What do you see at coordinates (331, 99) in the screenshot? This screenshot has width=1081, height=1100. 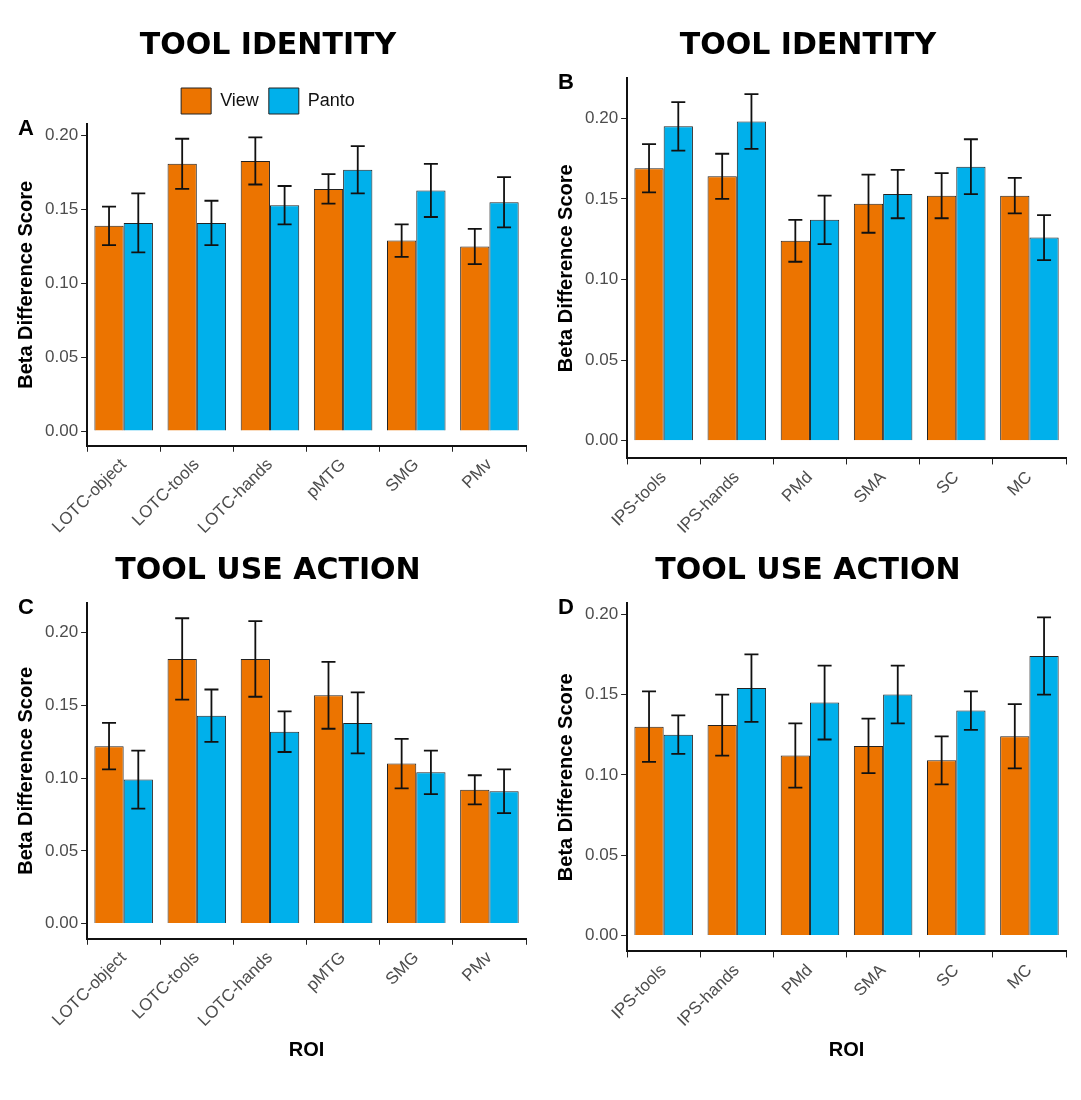 I see `legend-label: Panto` at bounding box center [331, 99].